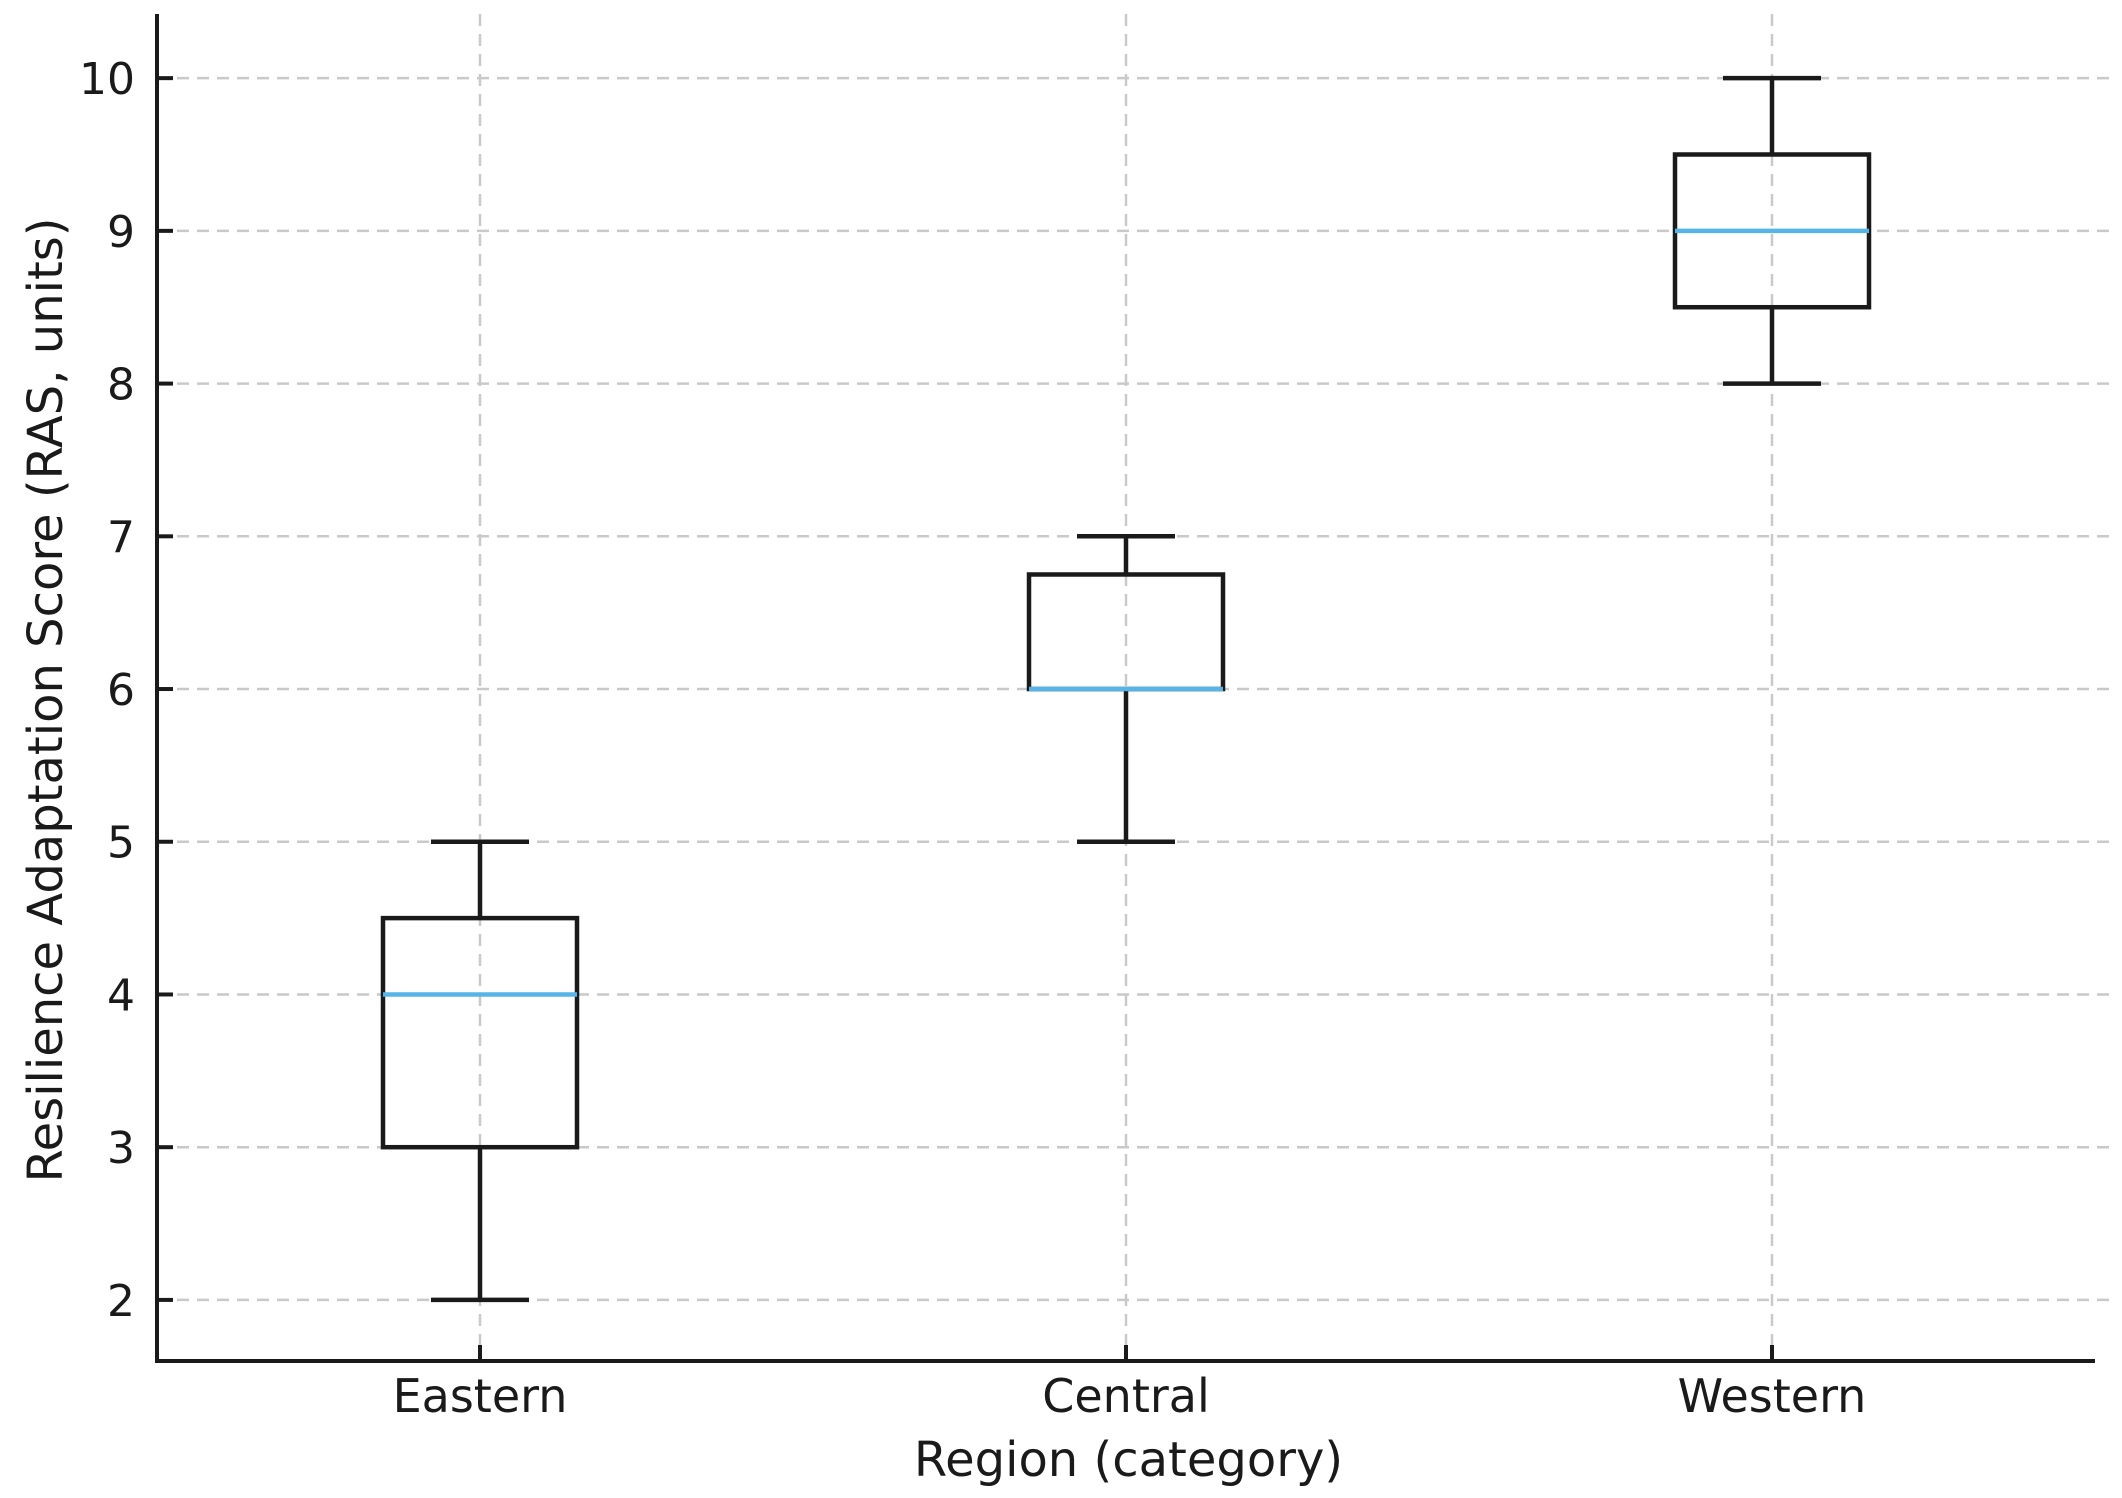  What do you see at coordinates (121, 1148) in the screenshot?
I see `y-tick-label: 3` at bounding box center [121, 1148].